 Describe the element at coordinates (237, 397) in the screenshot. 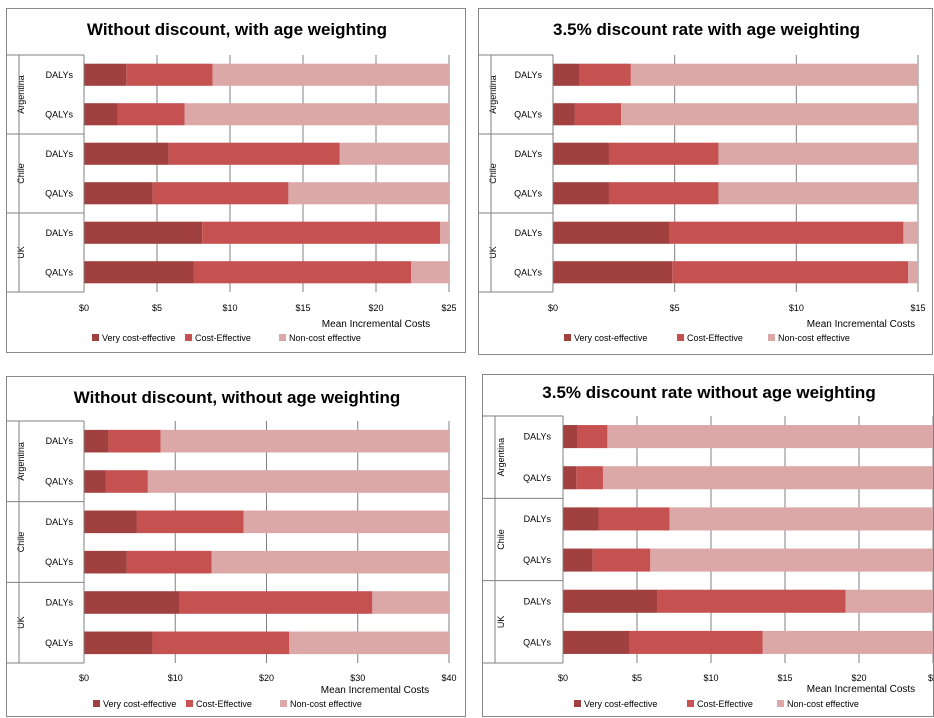

I see `chart-title: Without discount, without age weighting` at that location.